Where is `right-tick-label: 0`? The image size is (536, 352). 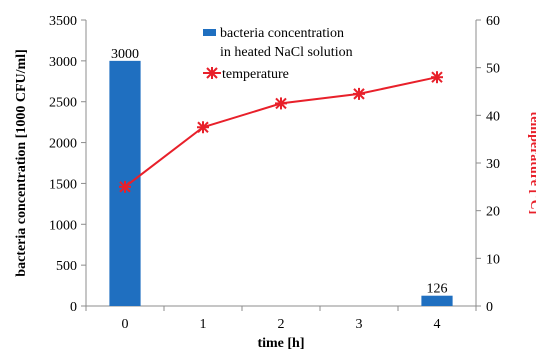 right-tick-label: 0 is located at coordinates (489, 307).